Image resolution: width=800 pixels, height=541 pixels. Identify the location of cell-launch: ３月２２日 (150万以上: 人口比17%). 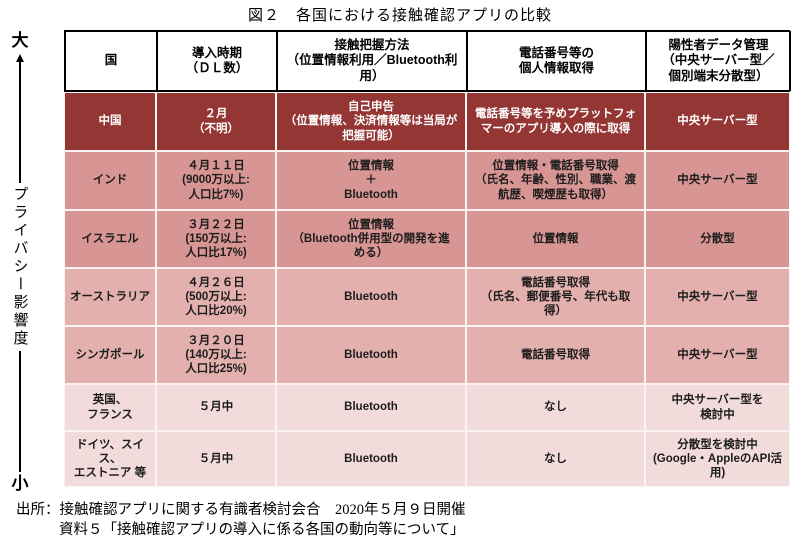
(216, 239).